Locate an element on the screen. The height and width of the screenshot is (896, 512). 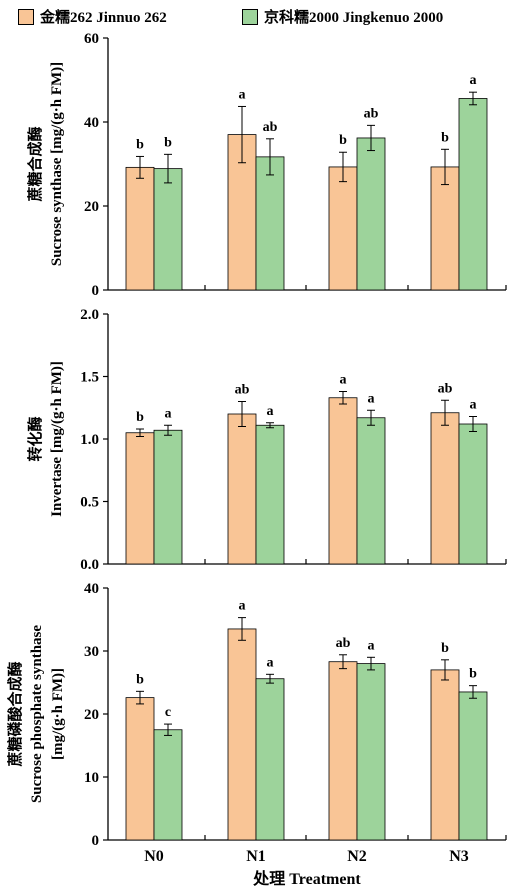
y-tick-label: 60 is located at coordinates (91, 39).